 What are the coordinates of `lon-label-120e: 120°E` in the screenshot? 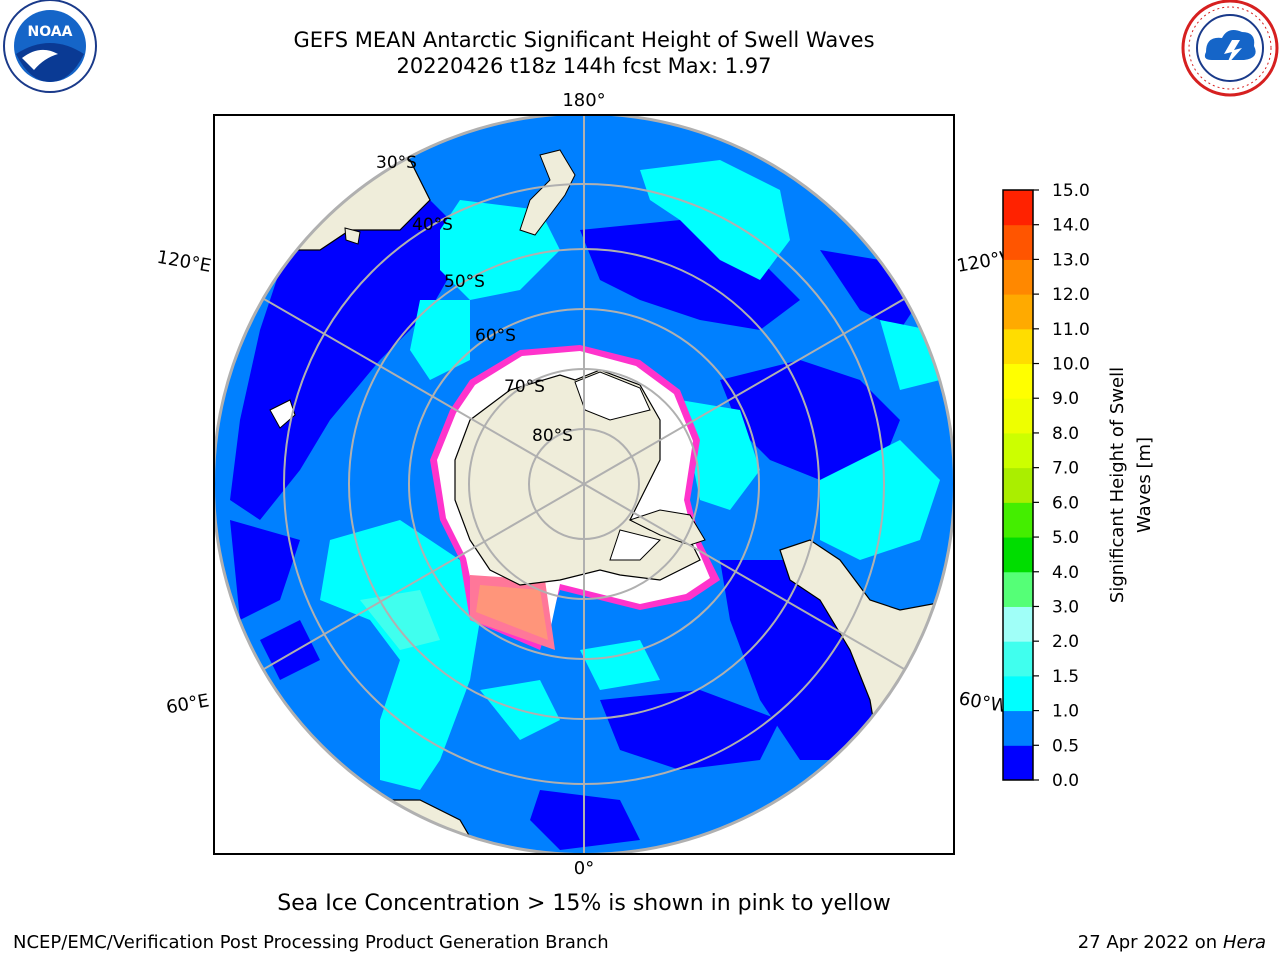 It's located at (184, 262).